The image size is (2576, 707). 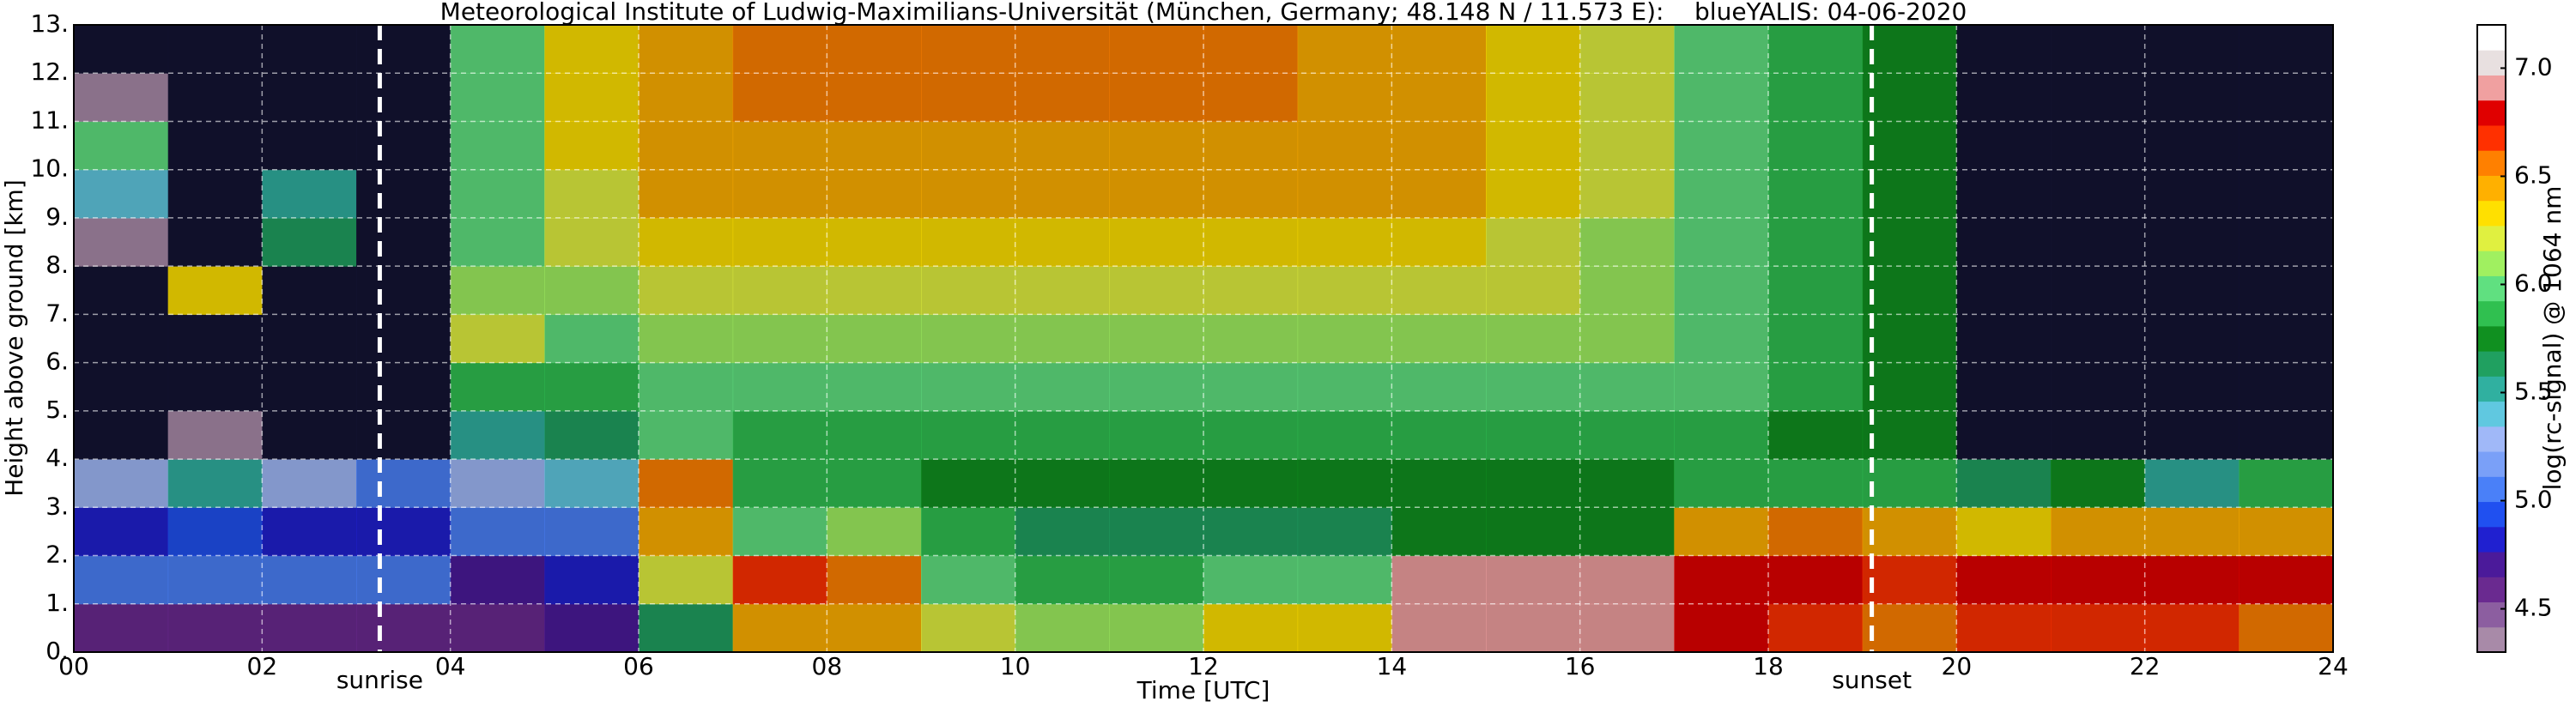 I want to click on x-tick-label: 00, so click(x=73, y=666).